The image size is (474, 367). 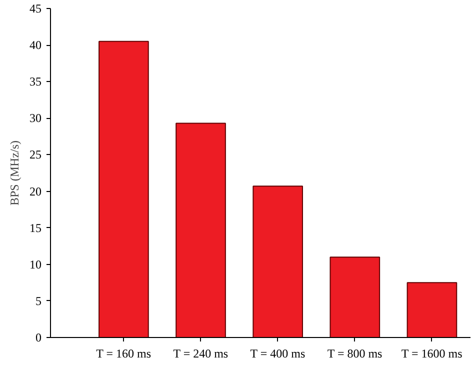 I want to click on y-tick-label: 5, so click(x=39, y=301).